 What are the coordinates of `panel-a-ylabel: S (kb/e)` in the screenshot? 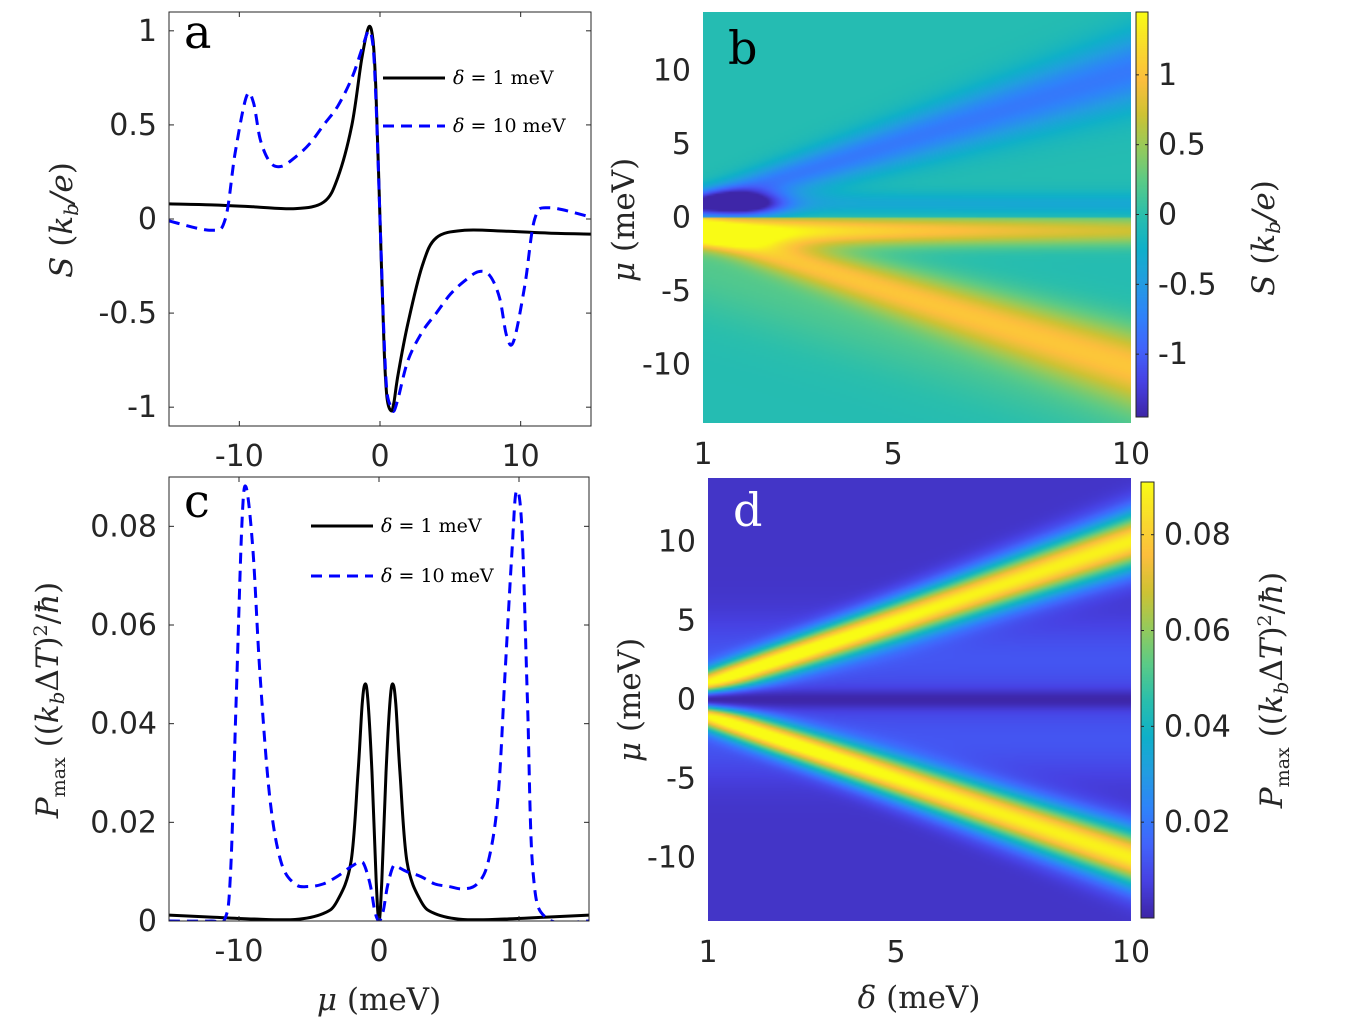 It's located at (63, 220).